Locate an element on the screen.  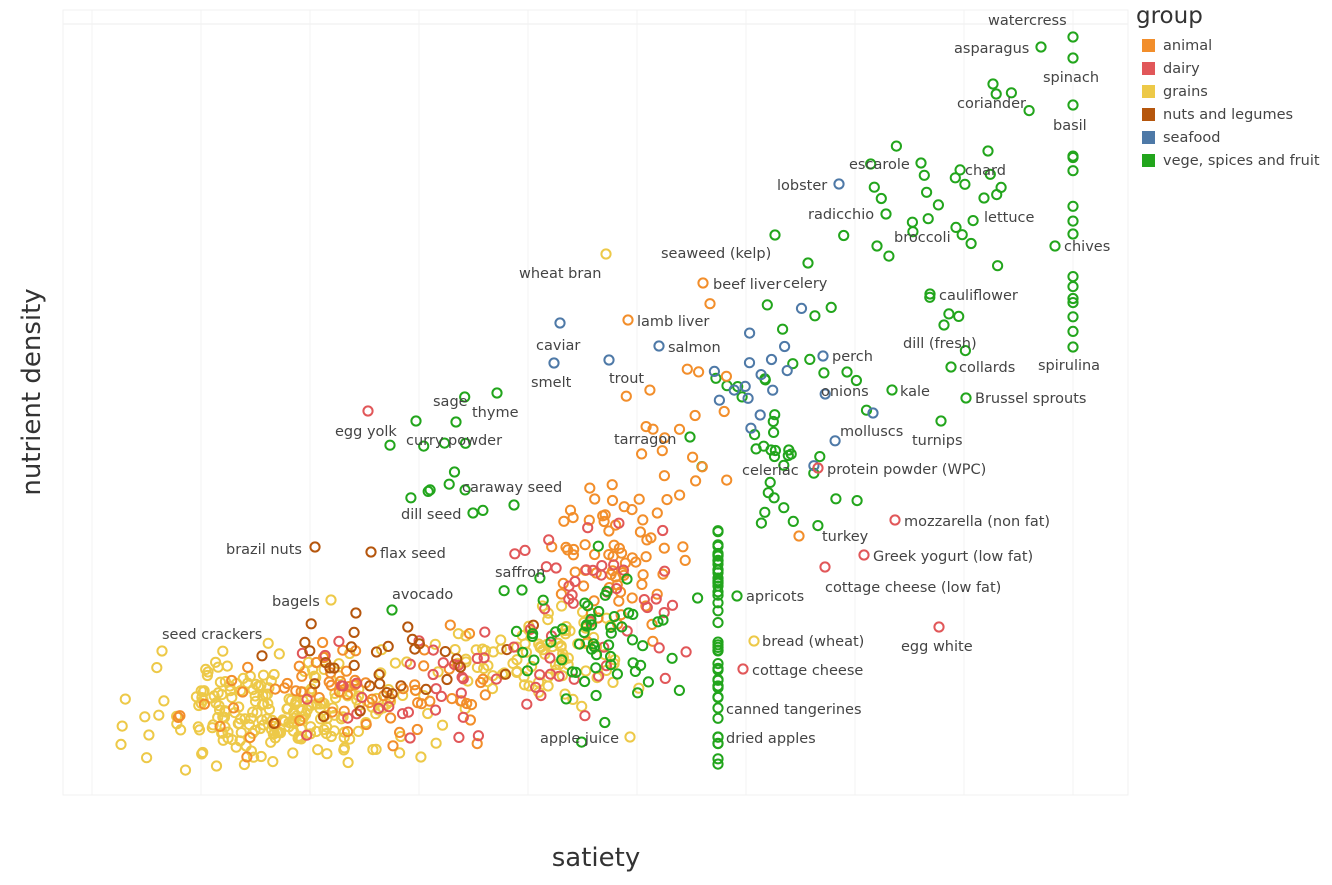
legend-item: nuts and legumes is located at coordinates (1234, 114).